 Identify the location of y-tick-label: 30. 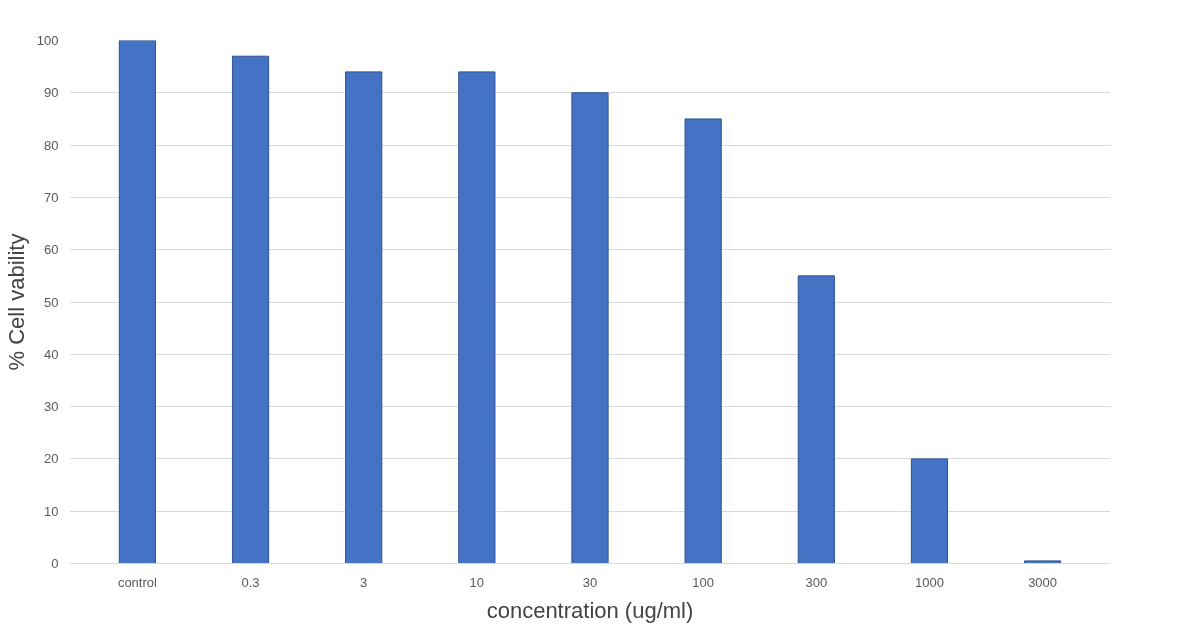
(51, 407).